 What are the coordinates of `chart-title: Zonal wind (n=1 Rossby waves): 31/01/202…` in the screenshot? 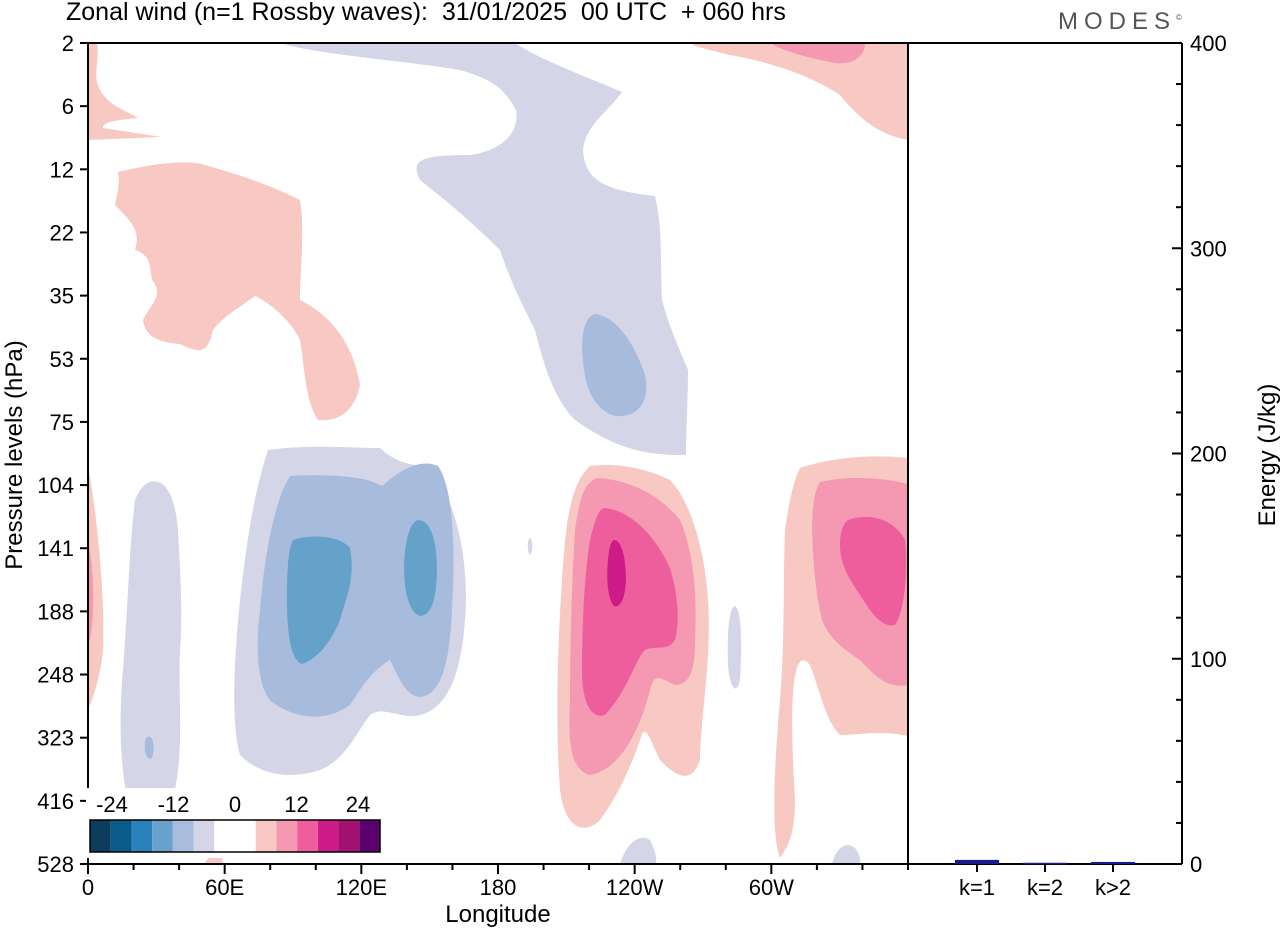 It's located at (426, 13).